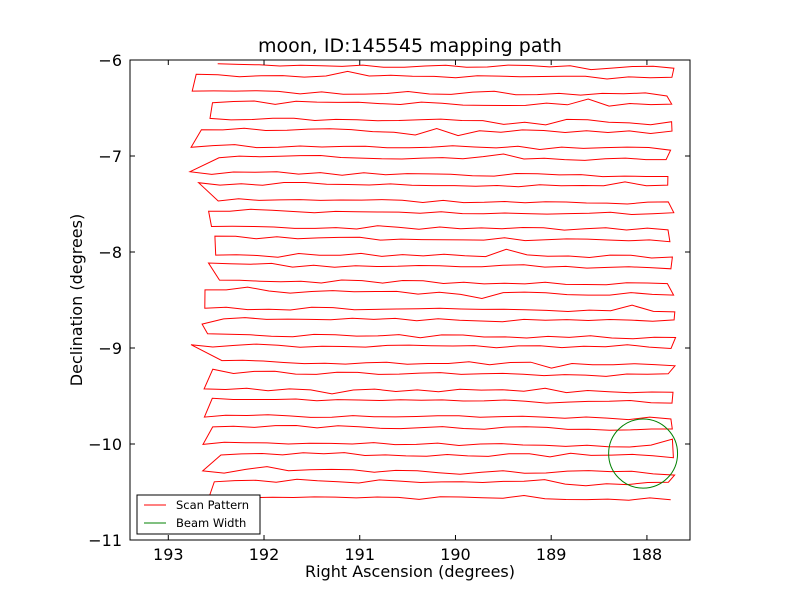 Image resolution: width=800 pixels, height=600 pixels. What do you see at coordinates (168, 554) in the screenshot?
I see `x-tick-label: 193` at bounding box center [168, 554].